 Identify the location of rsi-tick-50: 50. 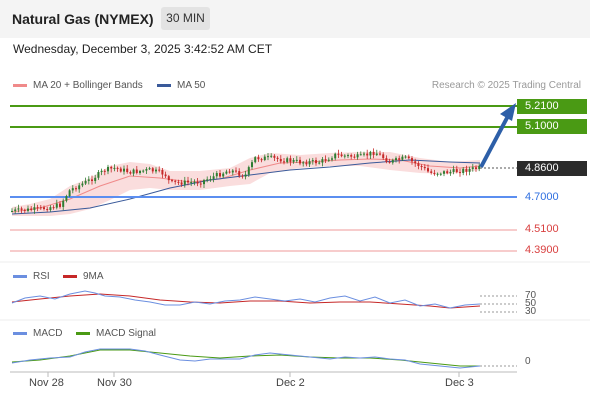
(531, 303).